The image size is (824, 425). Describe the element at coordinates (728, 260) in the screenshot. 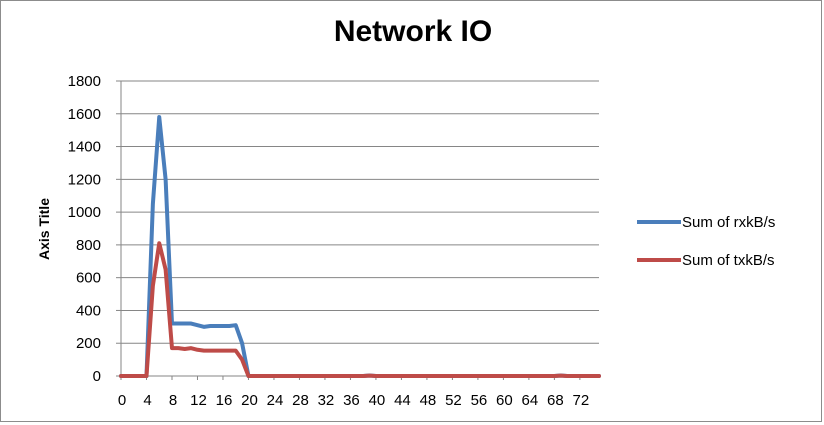

I see `legend-label-txkb: Sum of txkB/s` at that location.